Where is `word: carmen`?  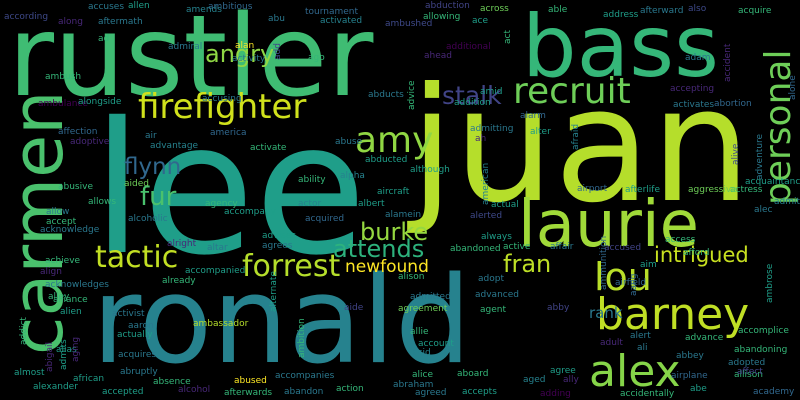 word: carmen is located at coordinates (39, 222).